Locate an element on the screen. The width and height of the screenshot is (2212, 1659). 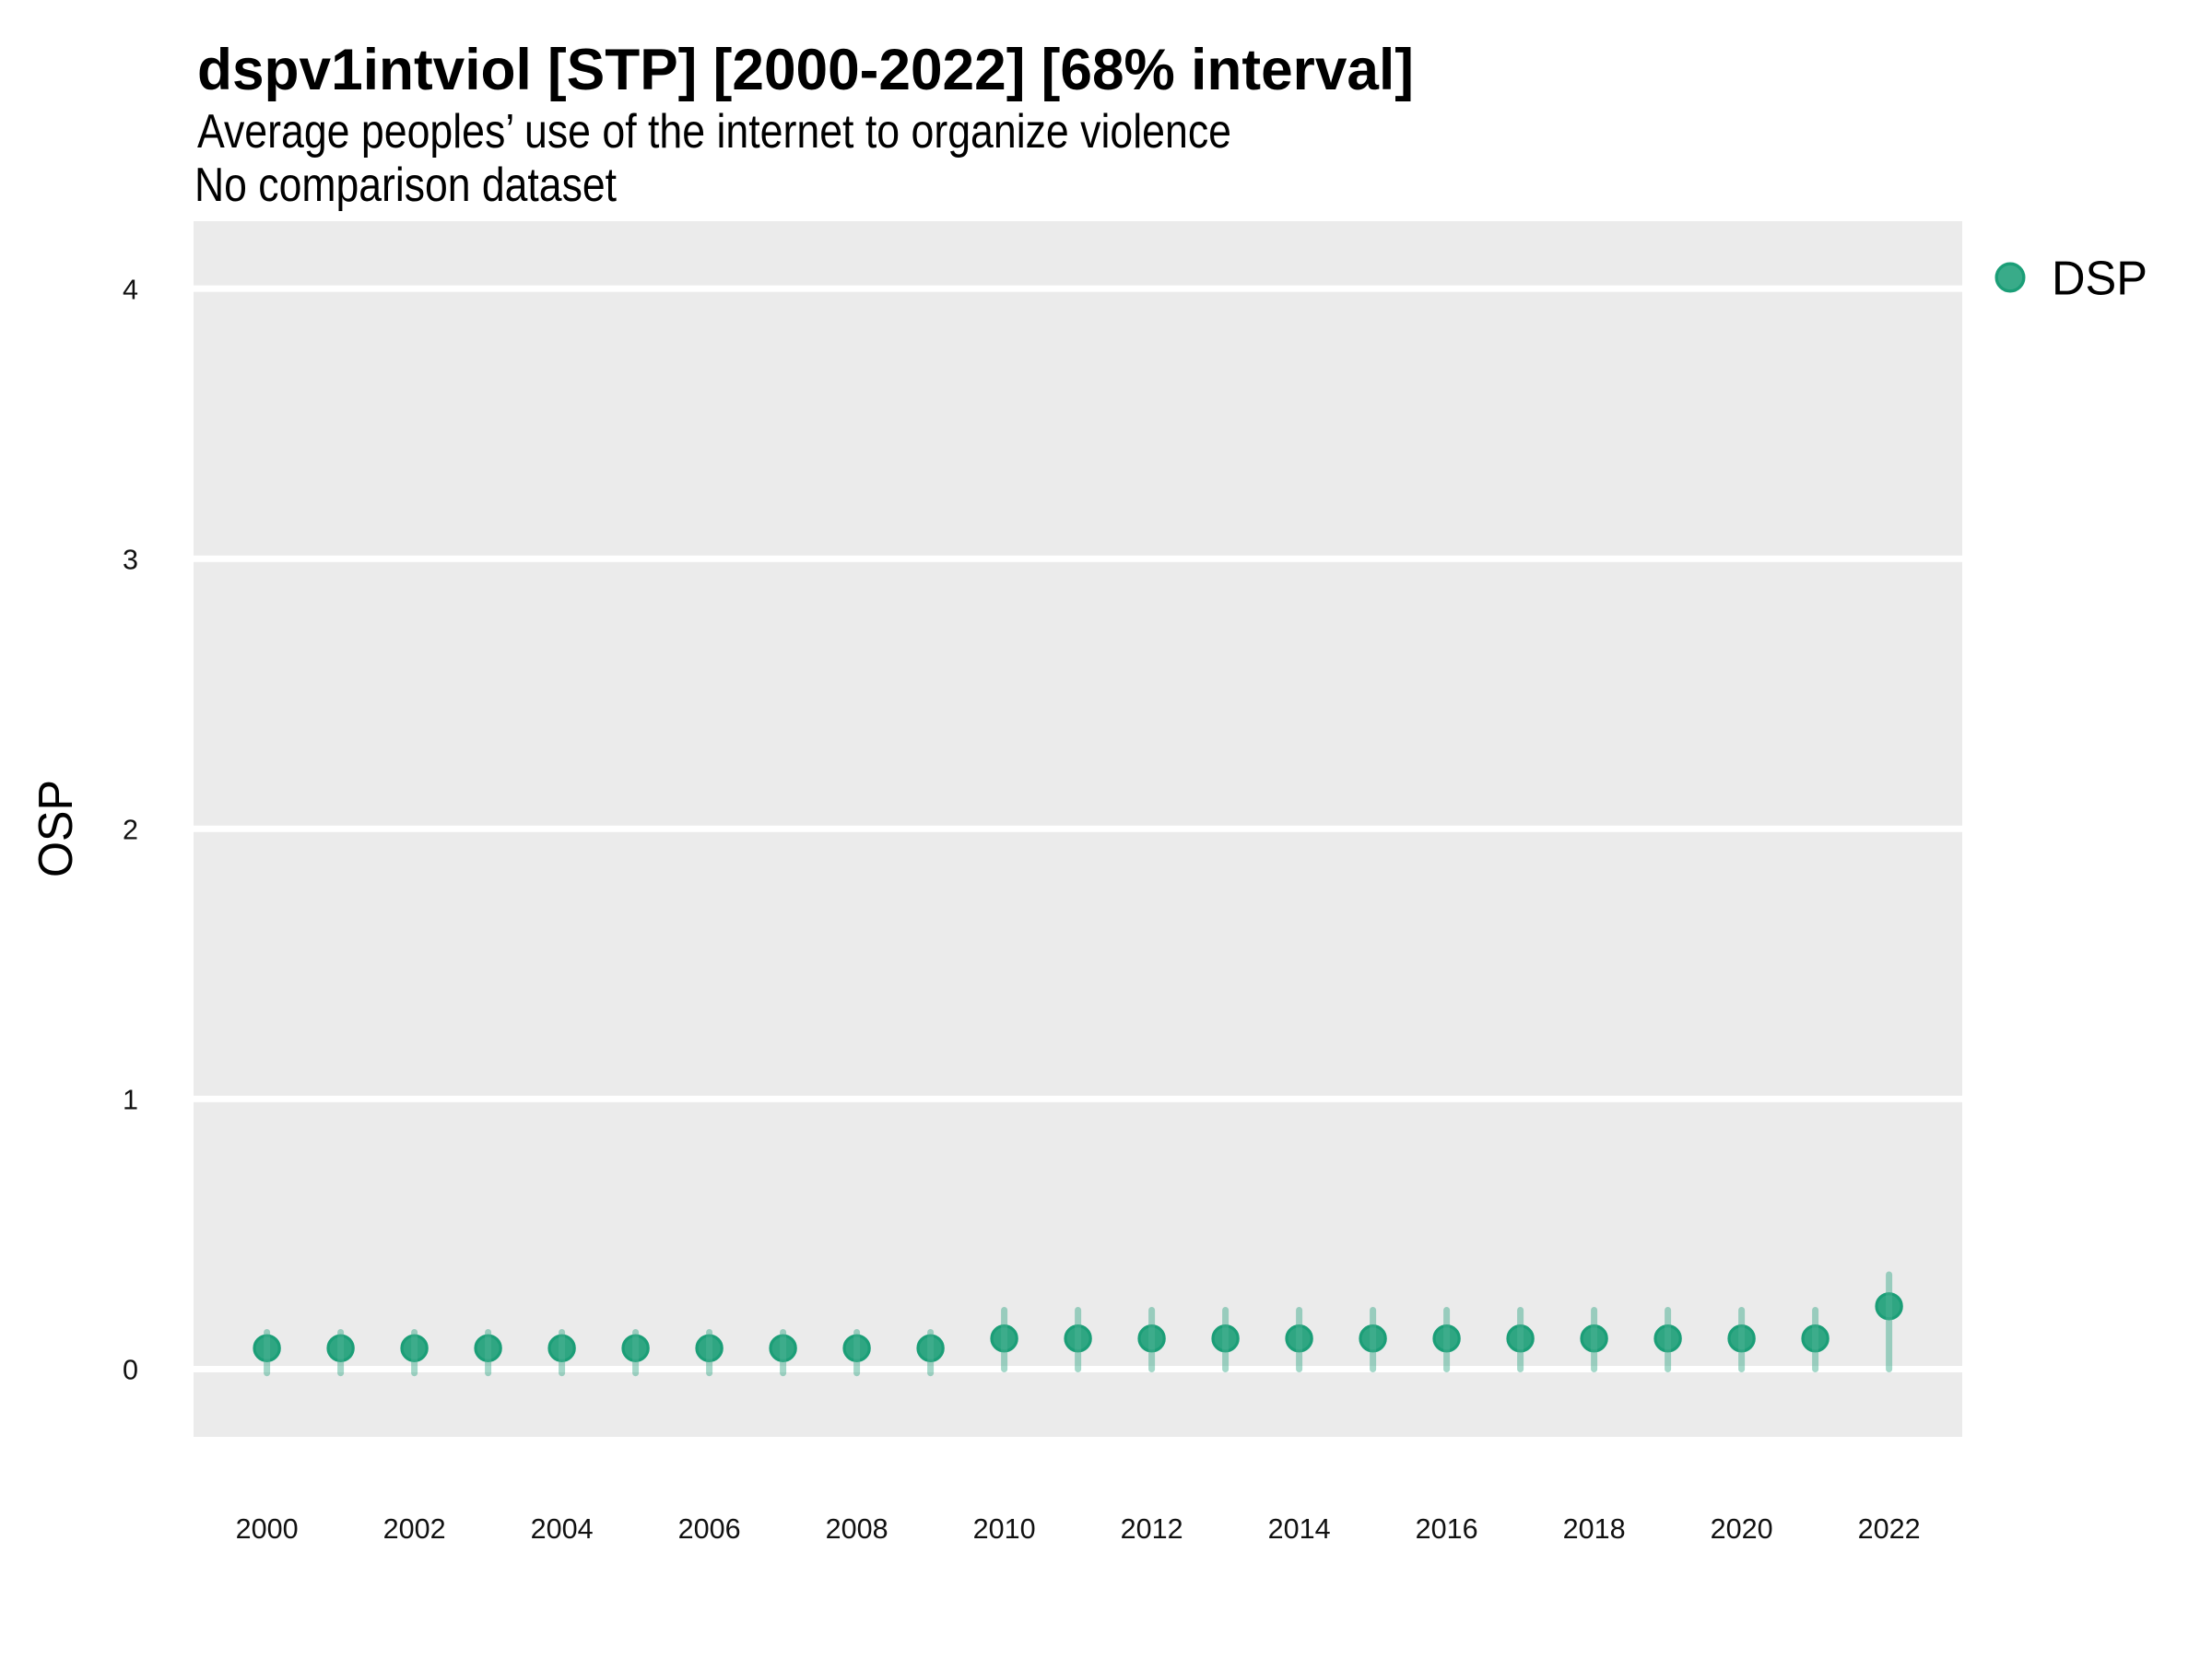
svg-text: 0 is located at coordinates (130, 1370).